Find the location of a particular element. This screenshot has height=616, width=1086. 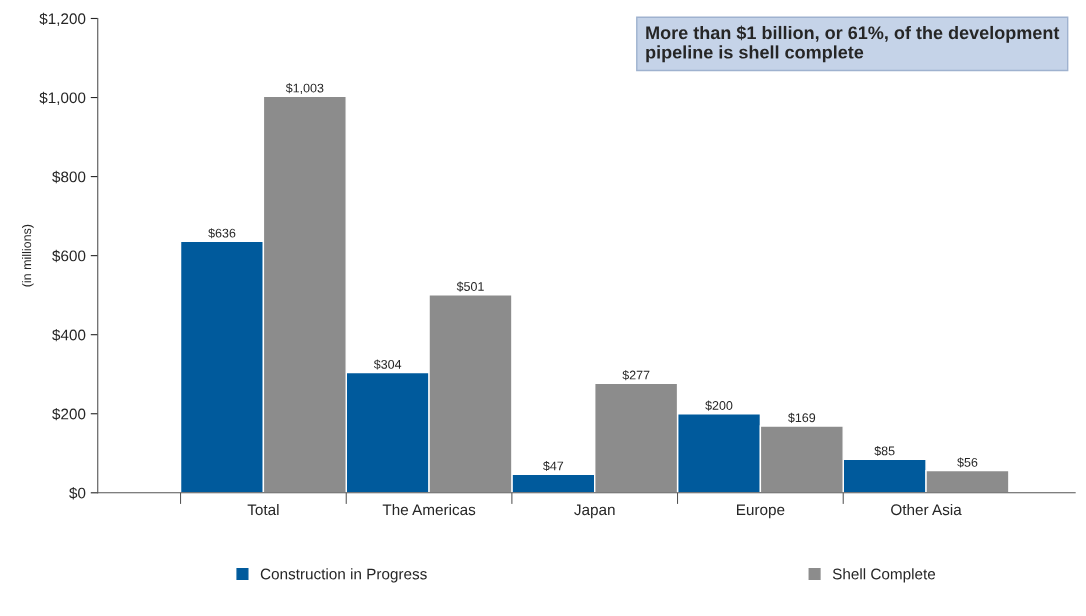

x-tick-label: Total is located at coordinates (263, 509).